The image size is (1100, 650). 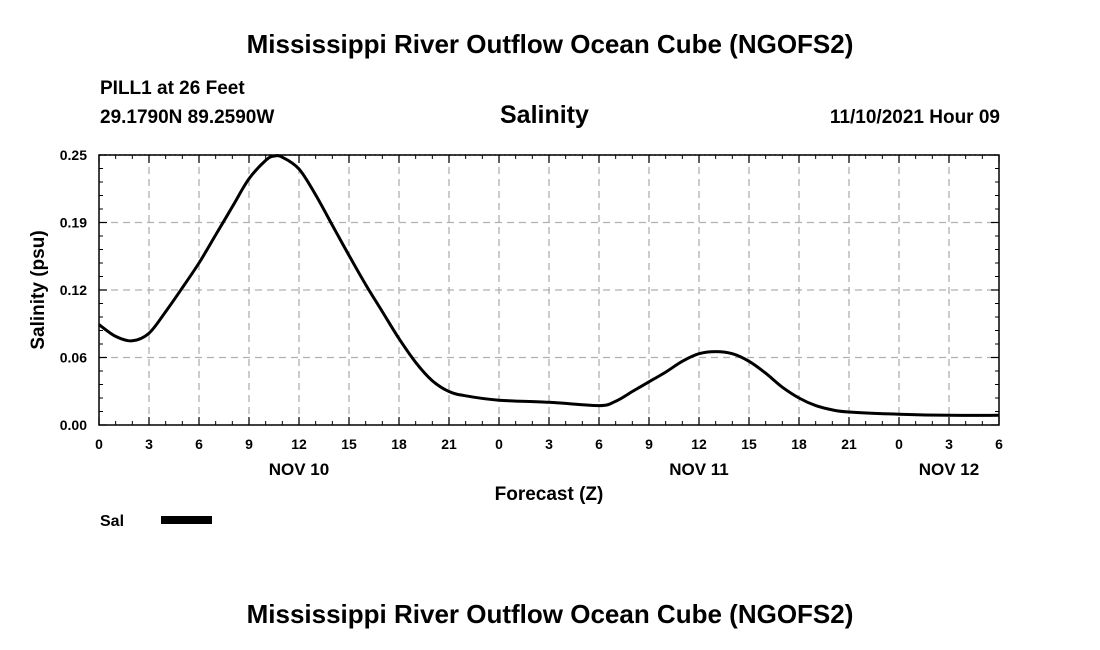 I want to click on chart-title: Salinity, so click(x=544, y=115).